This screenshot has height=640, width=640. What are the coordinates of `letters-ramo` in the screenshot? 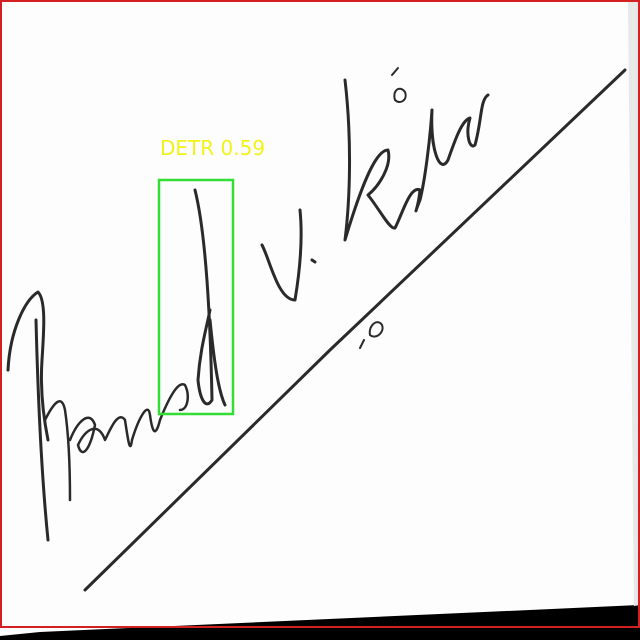 It's located at (116, 442).